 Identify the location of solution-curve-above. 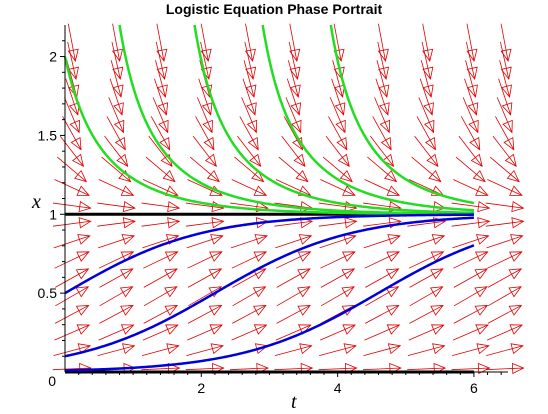
(402, 114).